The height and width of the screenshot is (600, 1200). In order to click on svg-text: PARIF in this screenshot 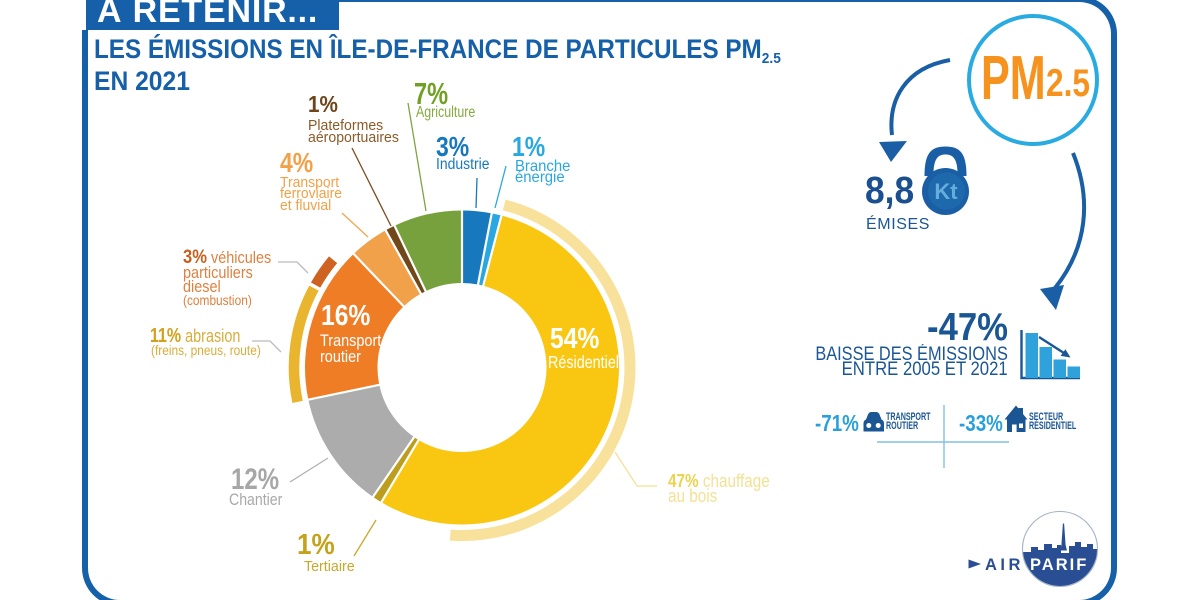, I will do `click(1059, 565)`.